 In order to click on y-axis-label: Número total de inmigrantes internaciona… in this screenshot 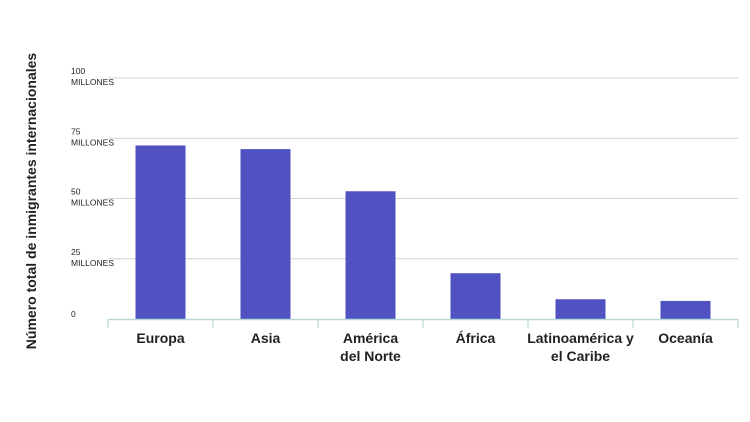, I will do `click(31, 201)`.